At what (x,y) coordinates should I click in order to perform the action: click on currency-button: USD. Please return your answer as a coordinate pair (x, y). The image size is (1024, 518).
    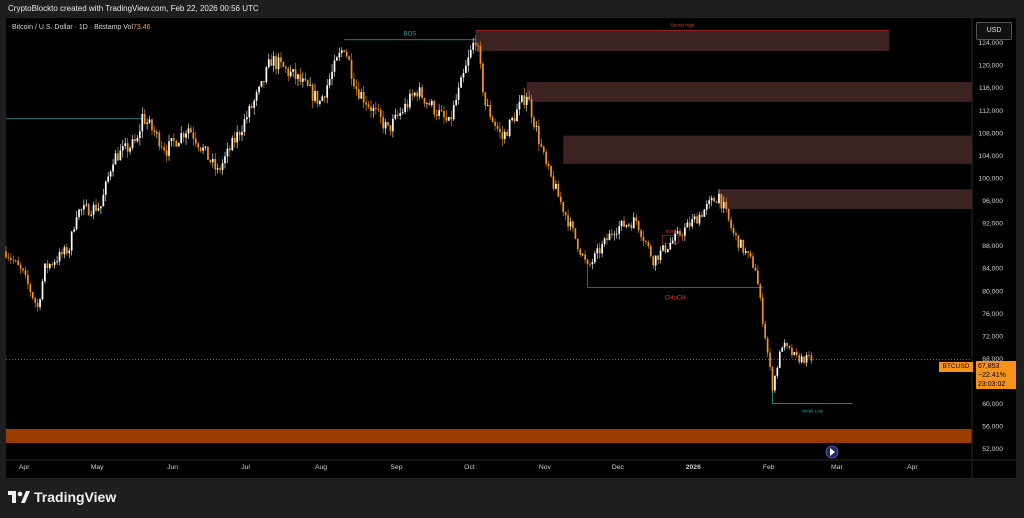
    Looking at the image, I should click on (994, 31).